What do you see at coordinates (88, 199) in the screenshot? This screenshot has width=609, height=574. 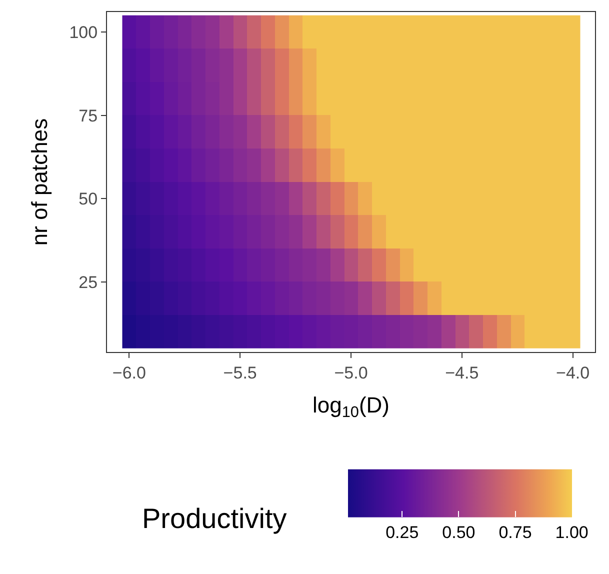 I see `y-tick-label: 50` at bounding box center [88, 199].